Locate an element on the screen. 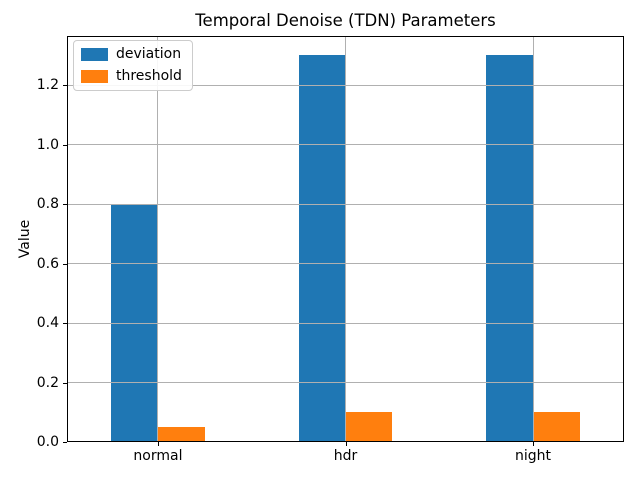 Image resolution: width=640 pixels, height=480 pixels. legend-label-deviation: deviation is located at coordinates (149, 54).